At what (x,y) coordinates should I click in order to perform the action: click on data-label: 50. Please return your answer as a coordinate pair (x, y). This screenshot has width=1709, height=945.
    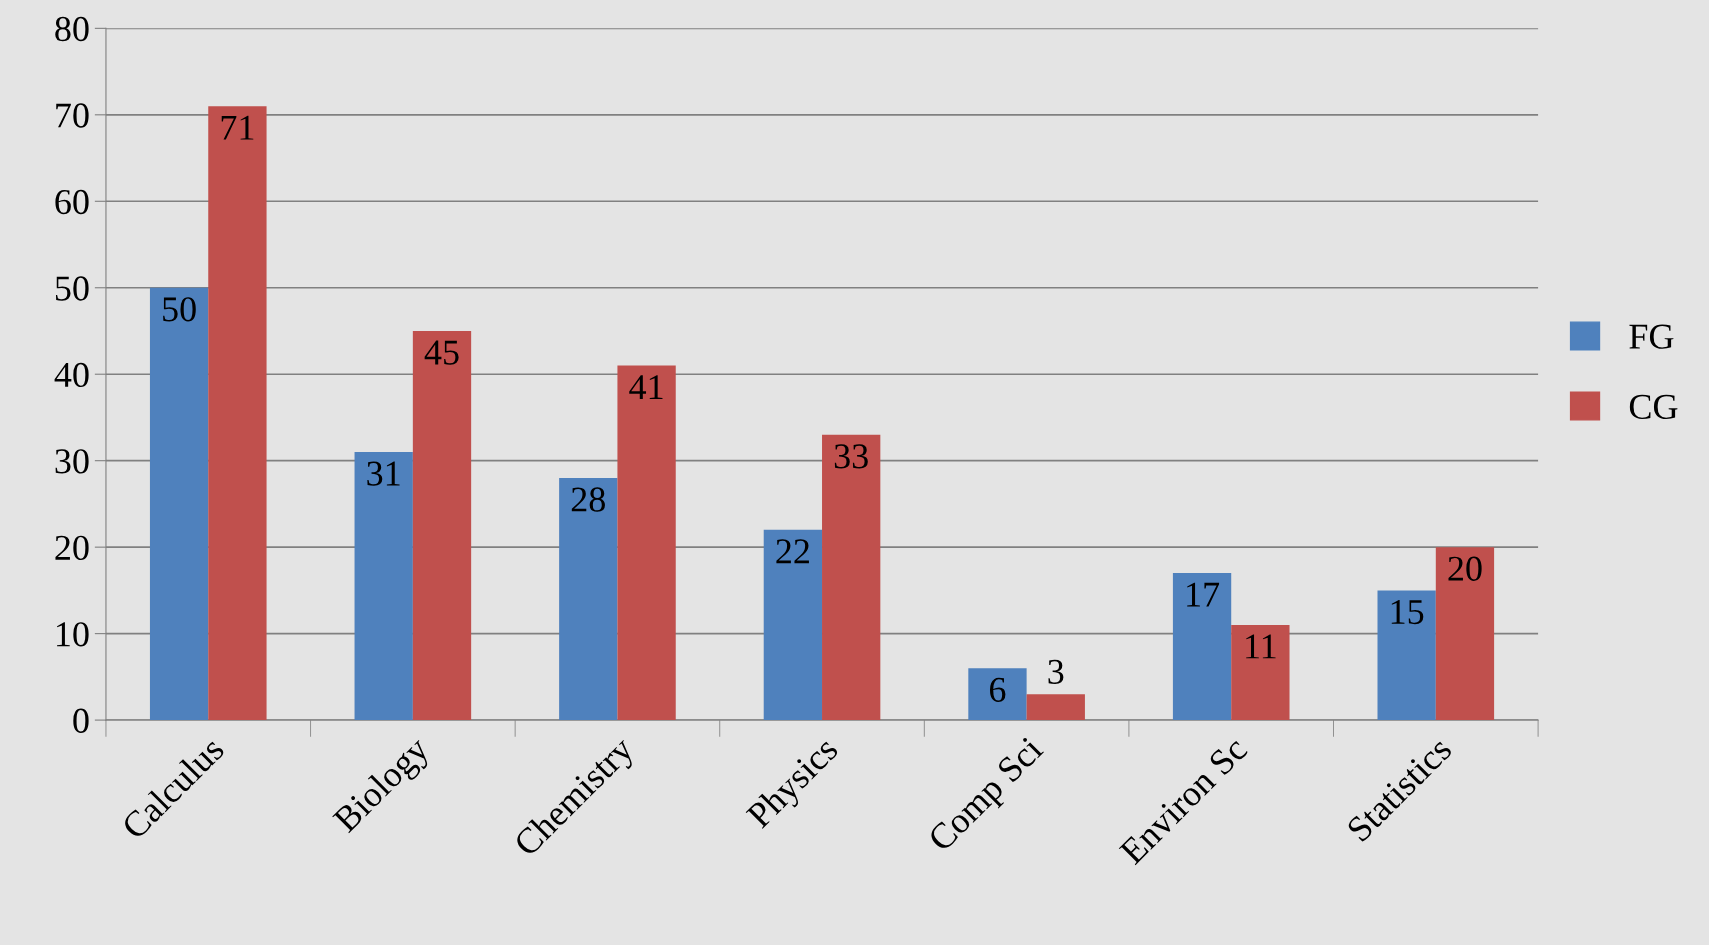
    Looking at the image, I should click on (179, 309).